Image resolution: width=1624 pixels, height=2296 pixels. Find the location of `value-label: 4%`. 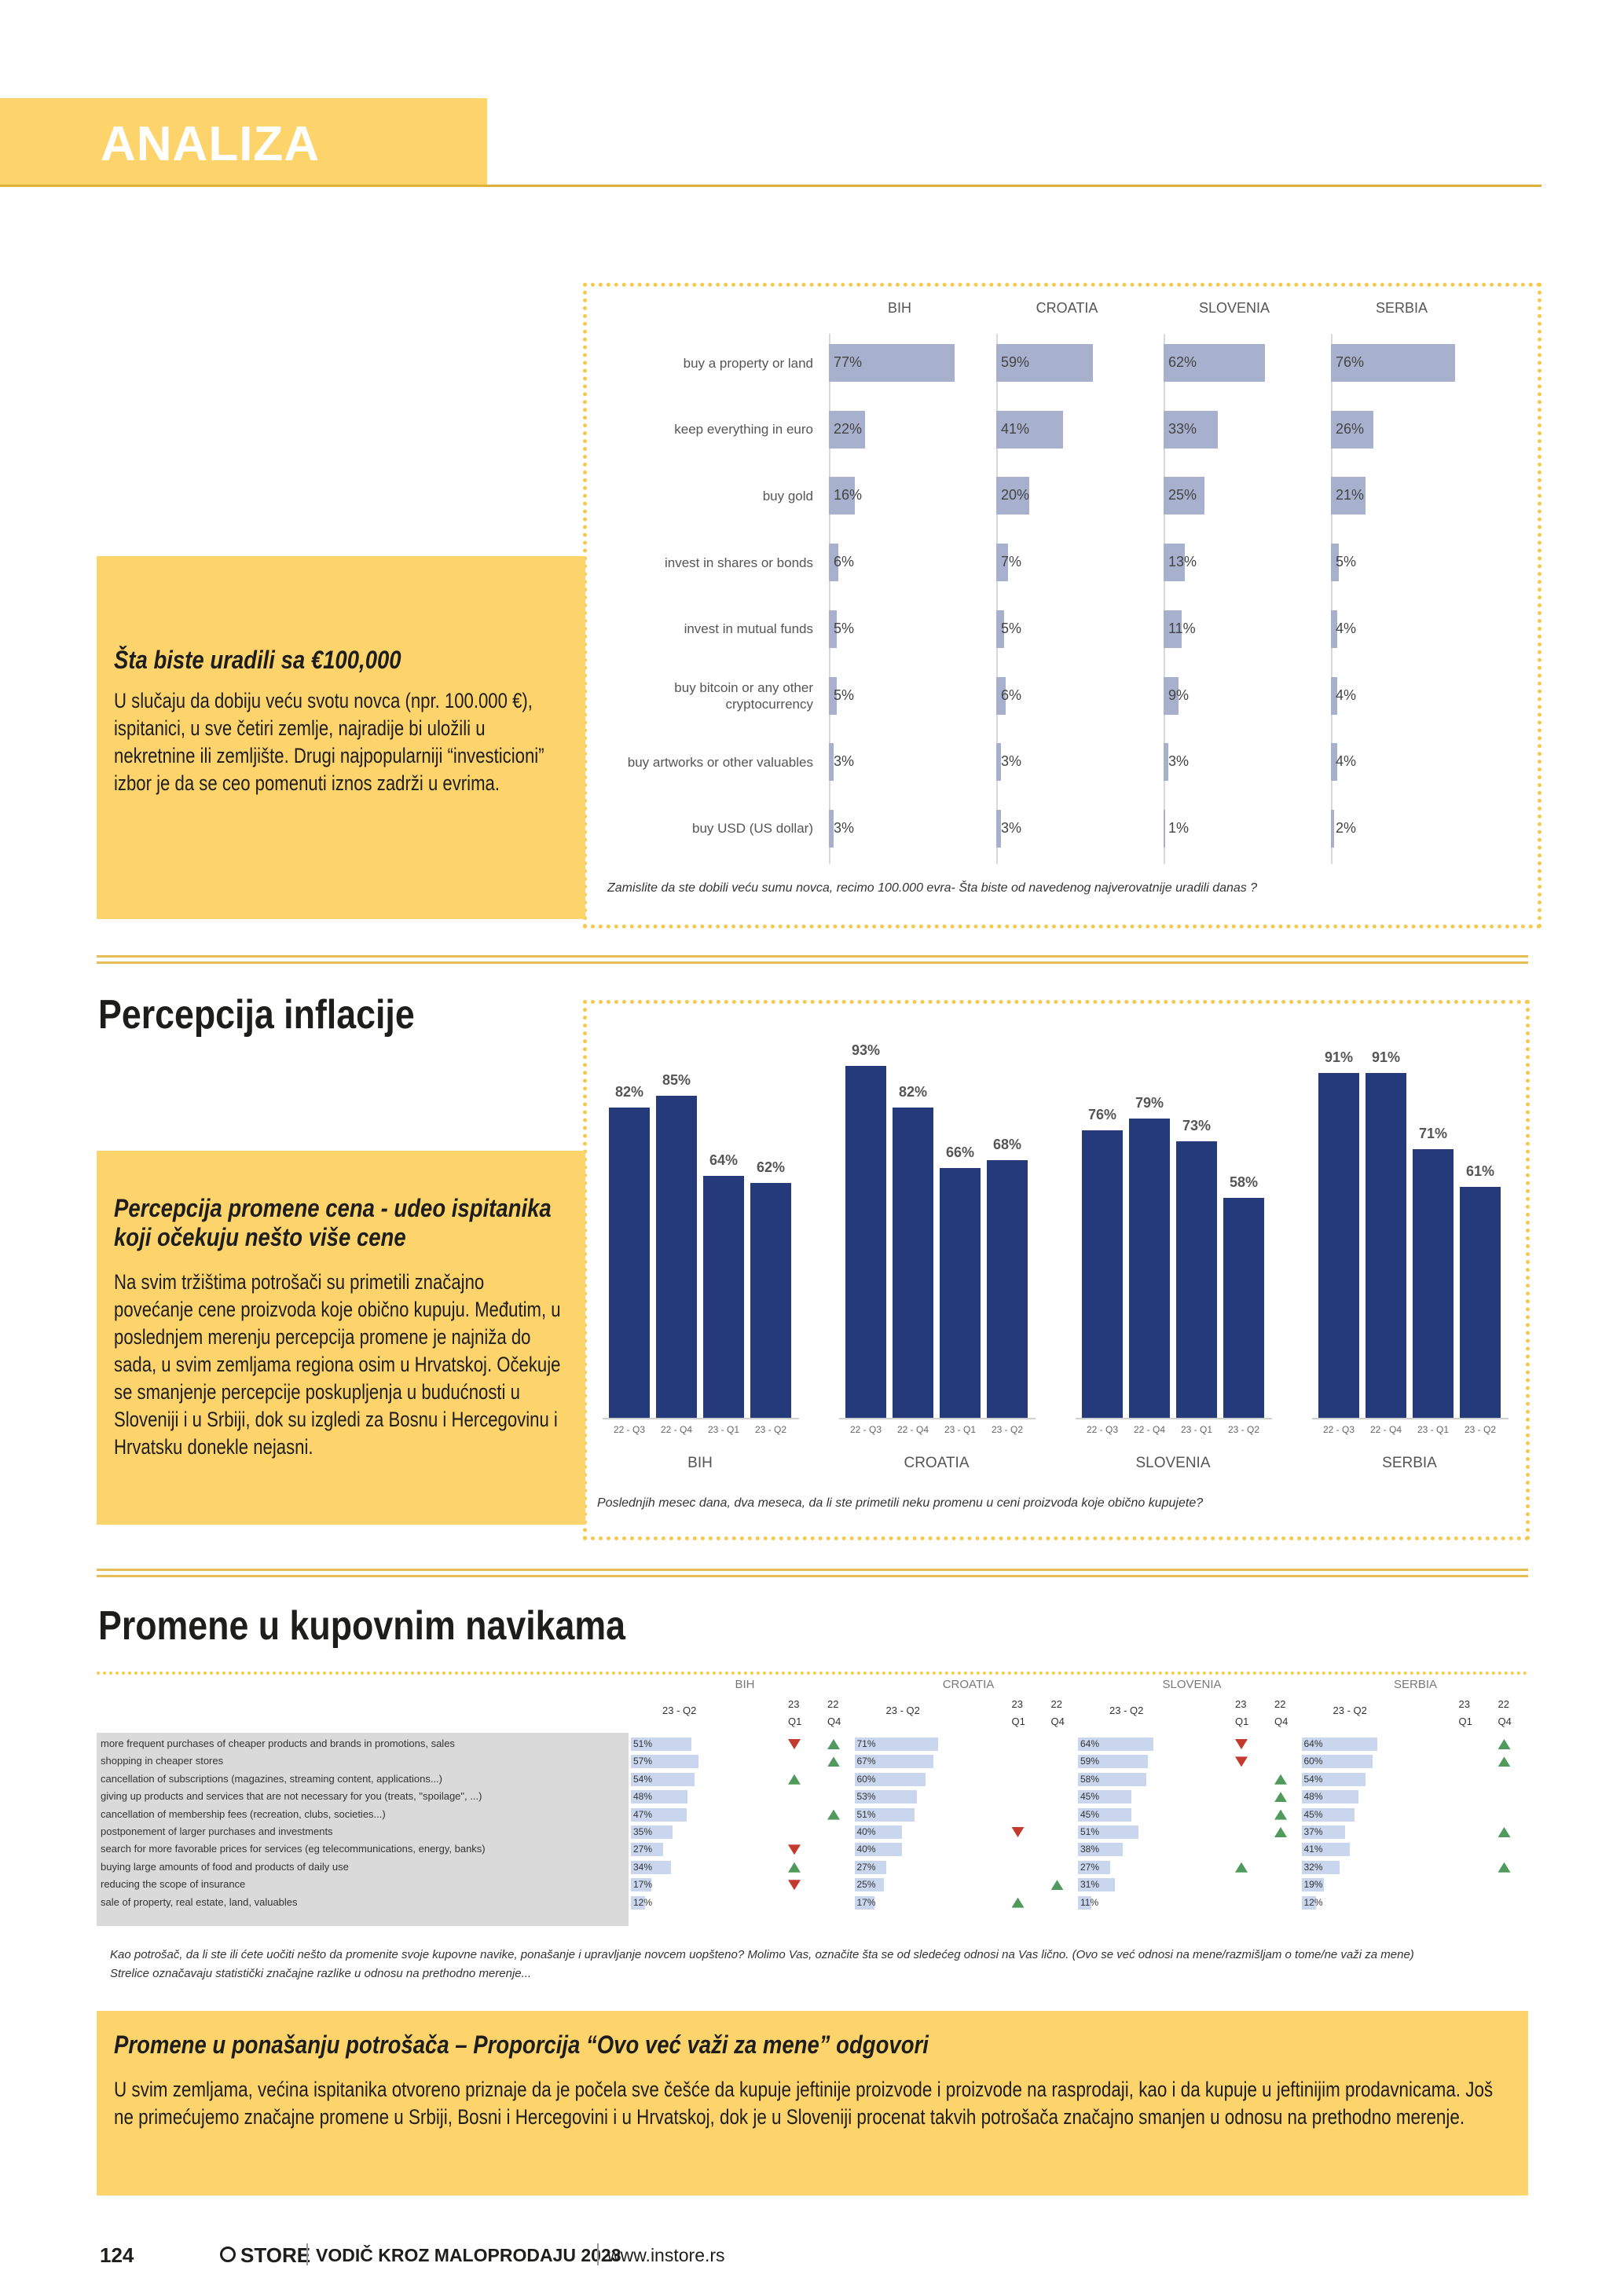

value-label: 4% is located at coordinates (1347, 761).